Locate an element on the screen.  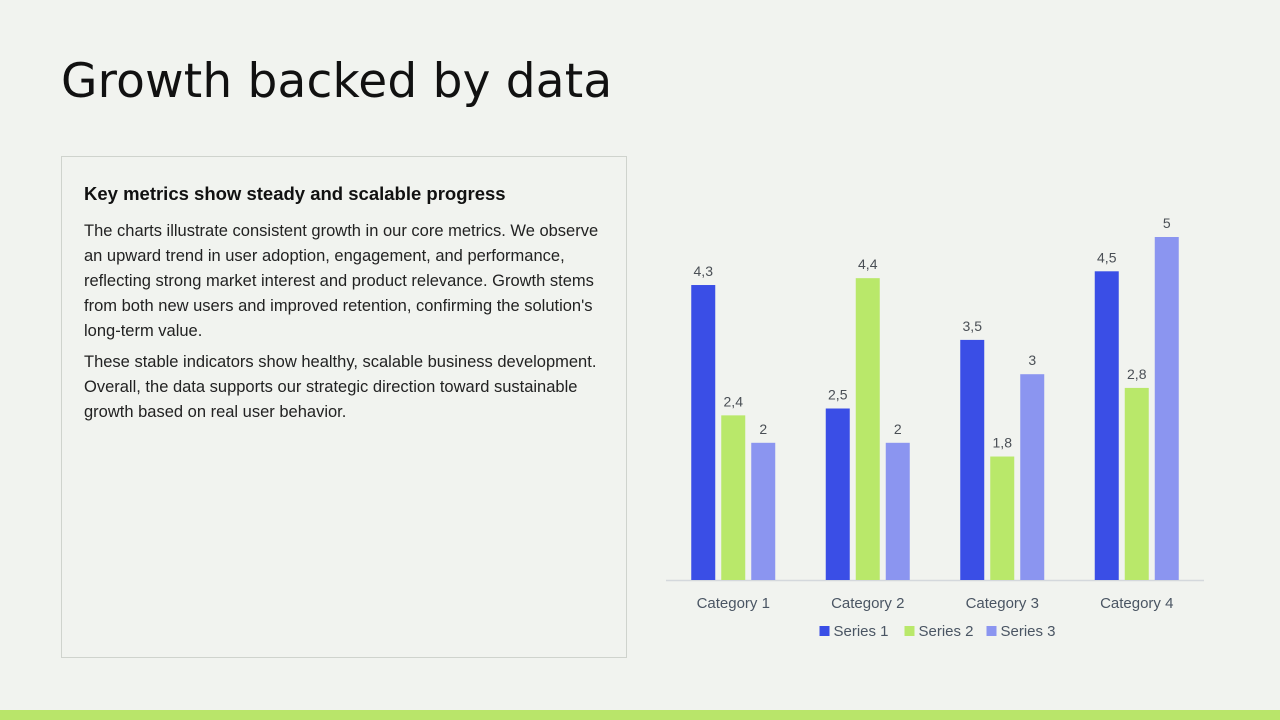
data-label-series-2-category-1: 2,4 is located at coordinates (734, 401).